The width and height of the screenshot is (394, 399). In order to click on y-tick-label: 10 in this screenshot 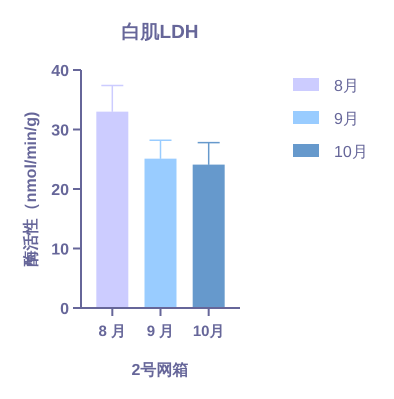, I will do `click(60, 250)`.